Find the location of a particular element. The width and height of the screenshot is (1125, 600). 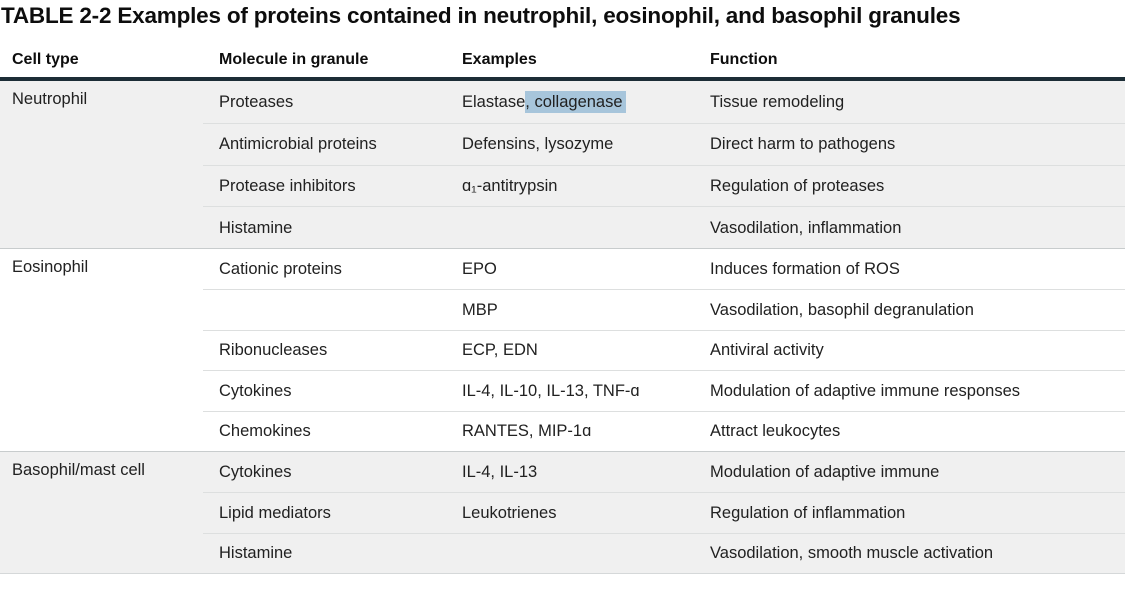

examples-text: Elastase is located at coordinates (494, 101).